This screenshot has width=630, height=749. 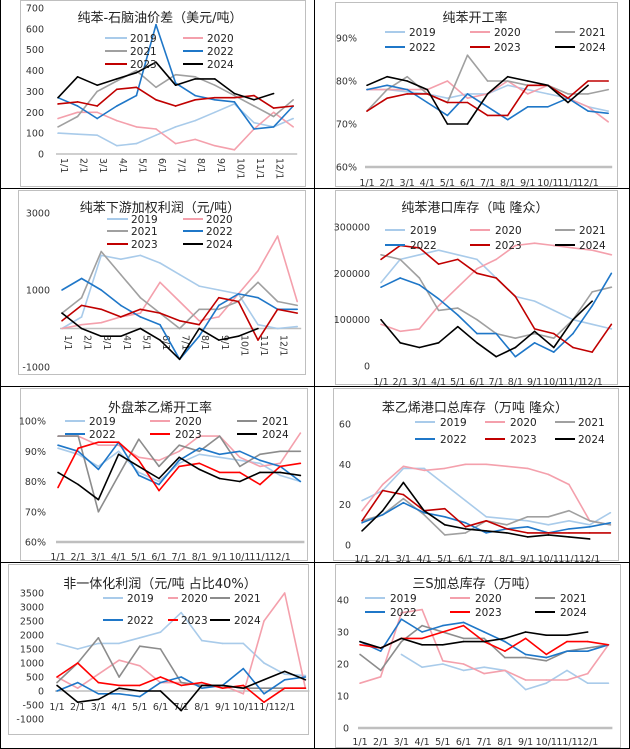 What do you see at coordinates (504, 672) in the screenshot?
I see `series-line-2019` at bounding box center [504, 672].